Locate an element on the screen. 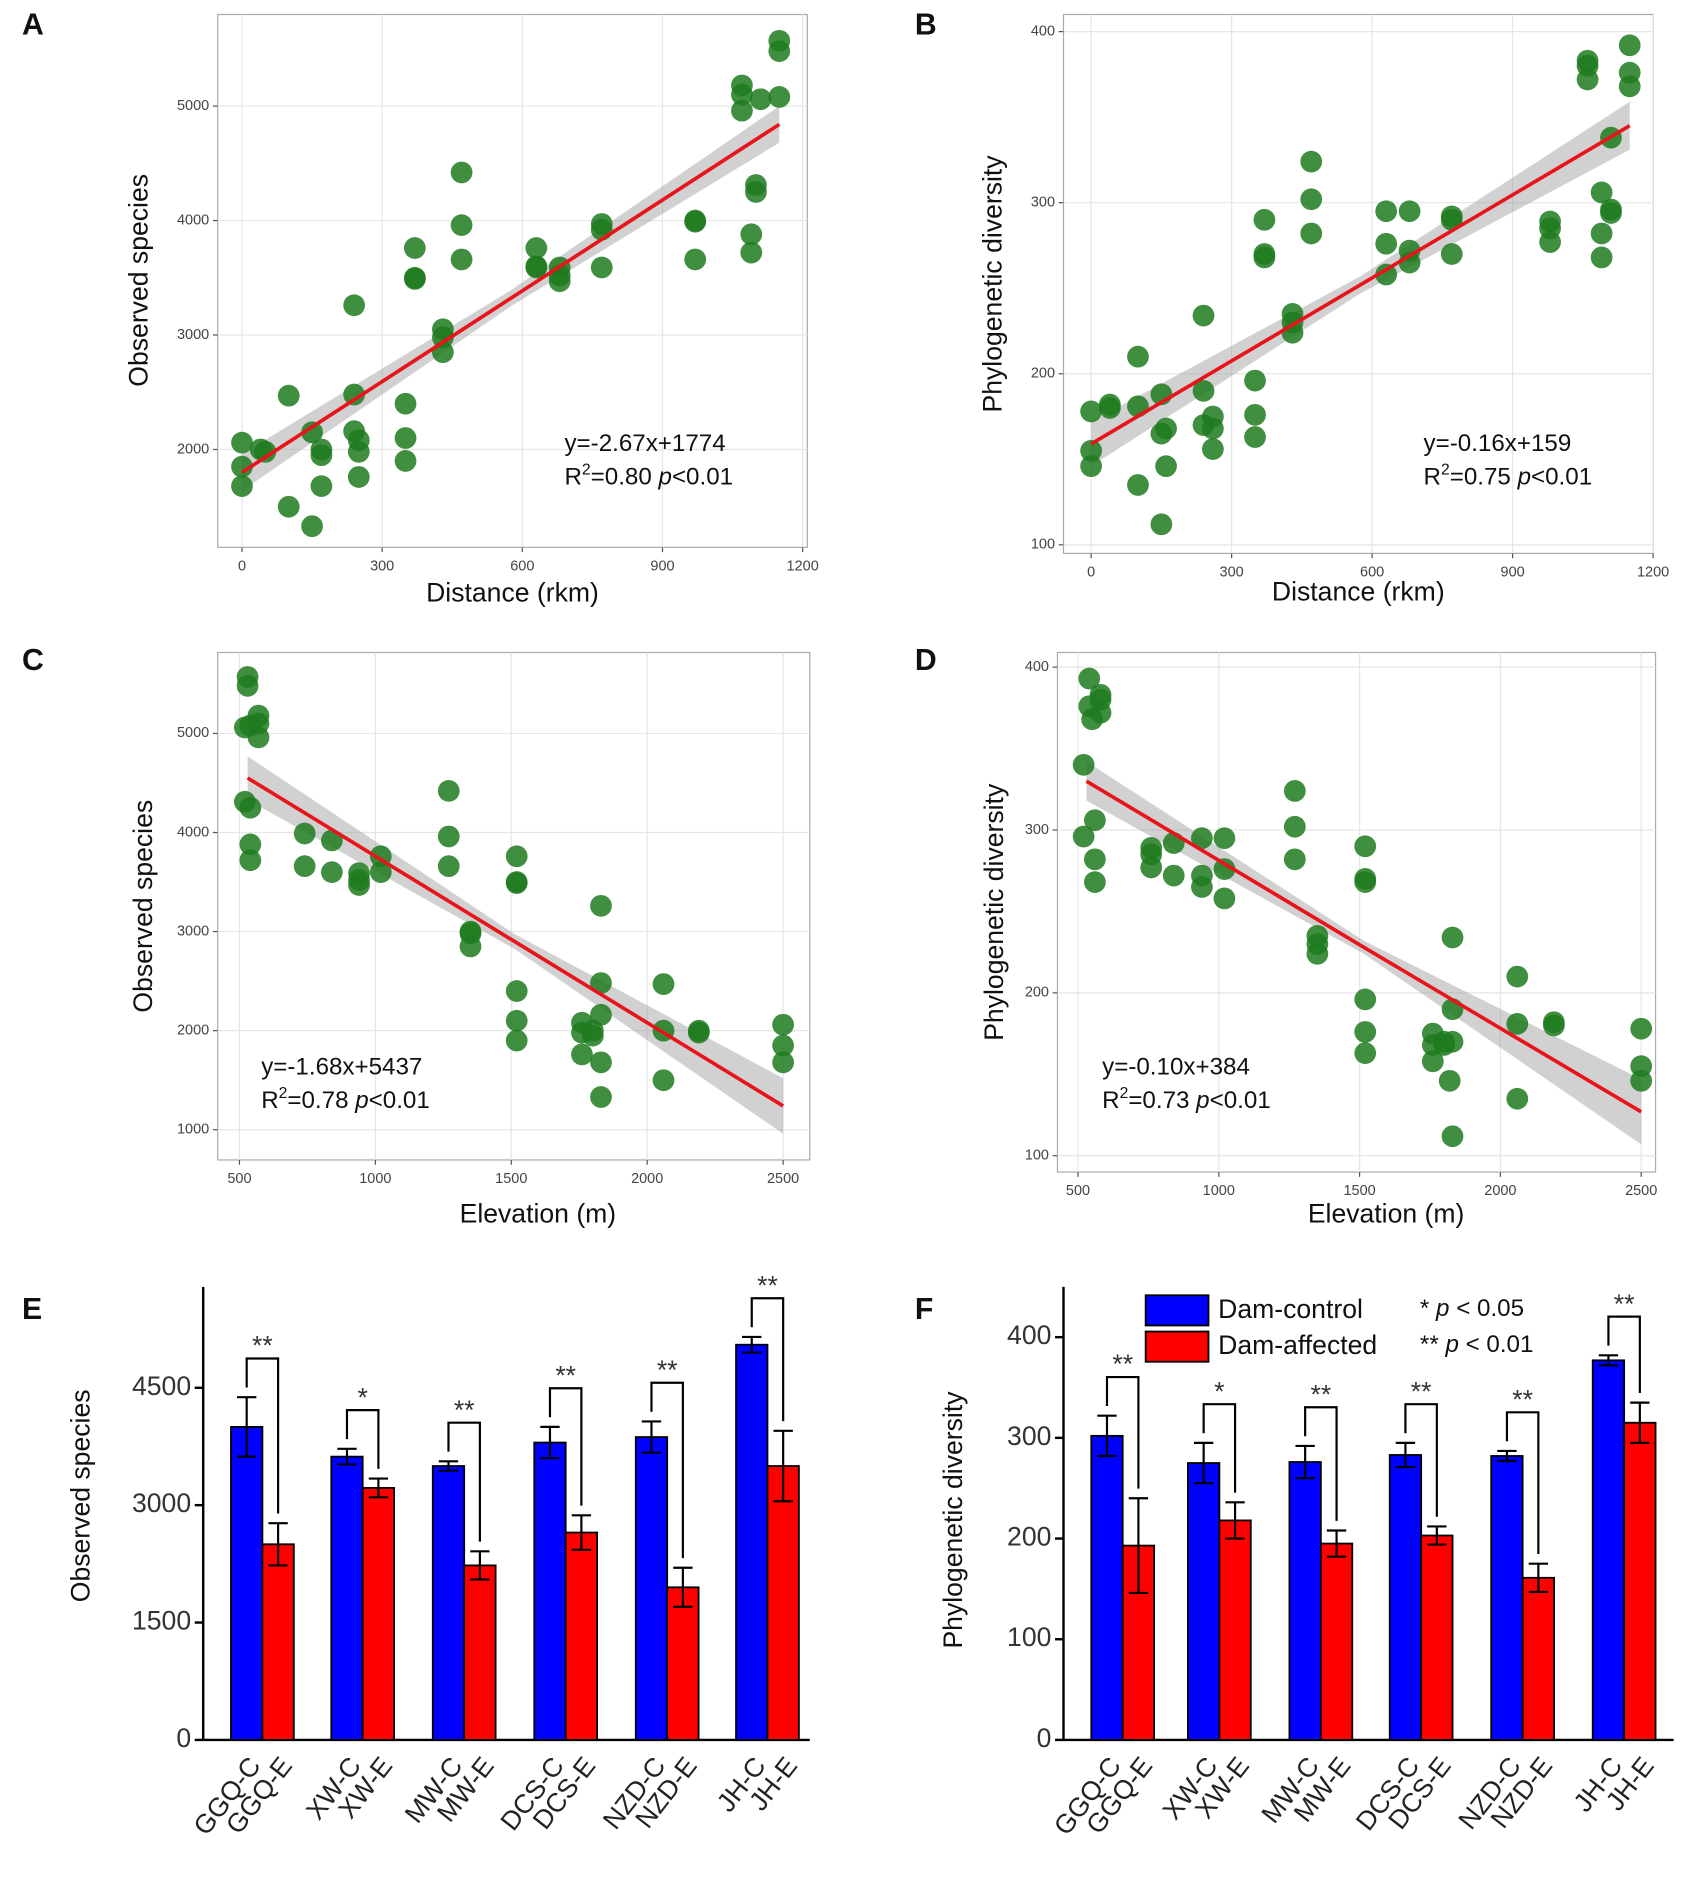 The image size is (1692, 1897). panel-label: B is located at coordinates (926, 25).